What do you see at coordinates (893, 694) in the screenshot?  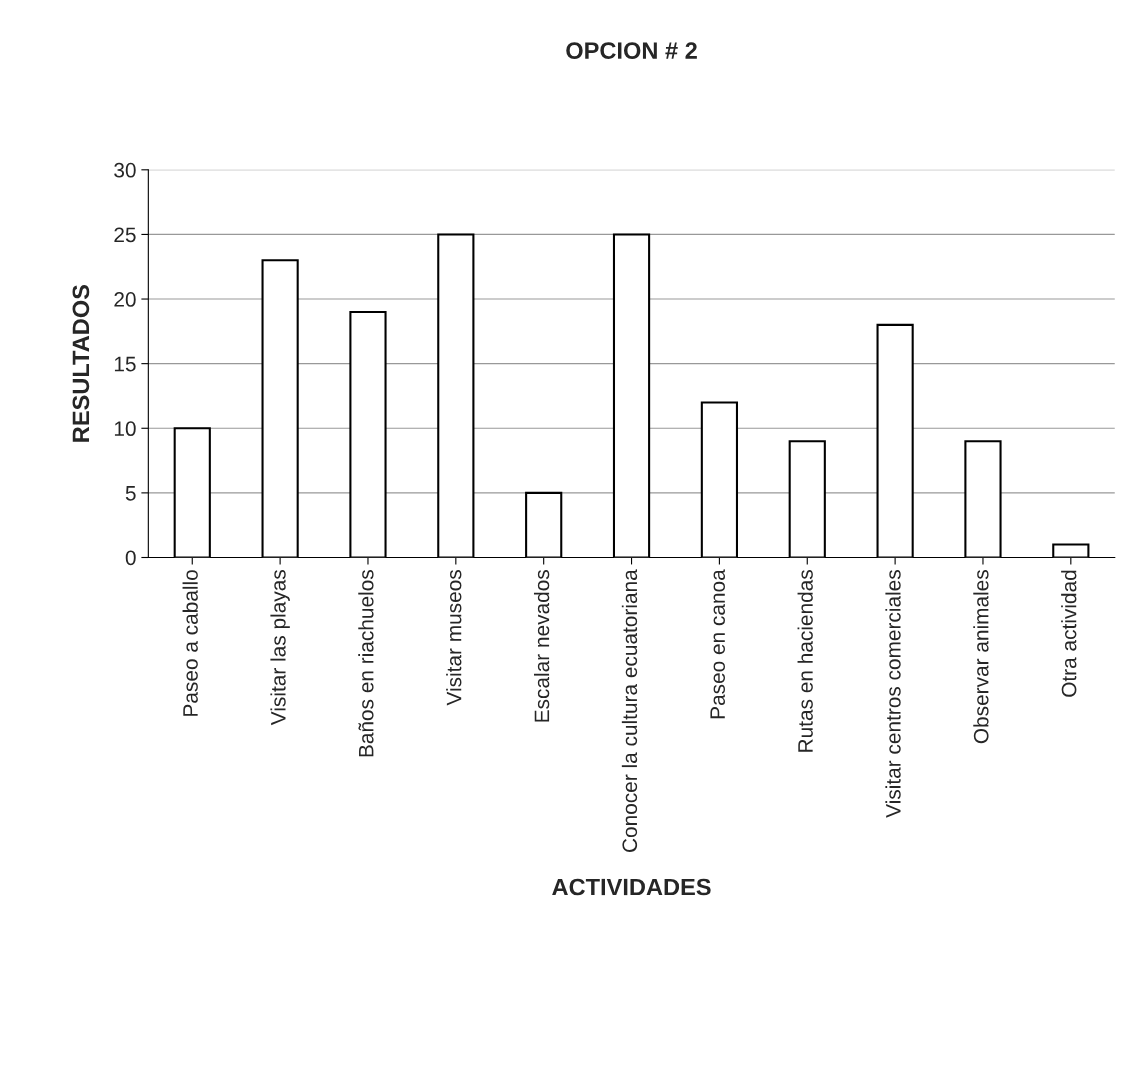 I see `x-tick-label: Visitar centros comerciales` at bounding box center [893, 694].